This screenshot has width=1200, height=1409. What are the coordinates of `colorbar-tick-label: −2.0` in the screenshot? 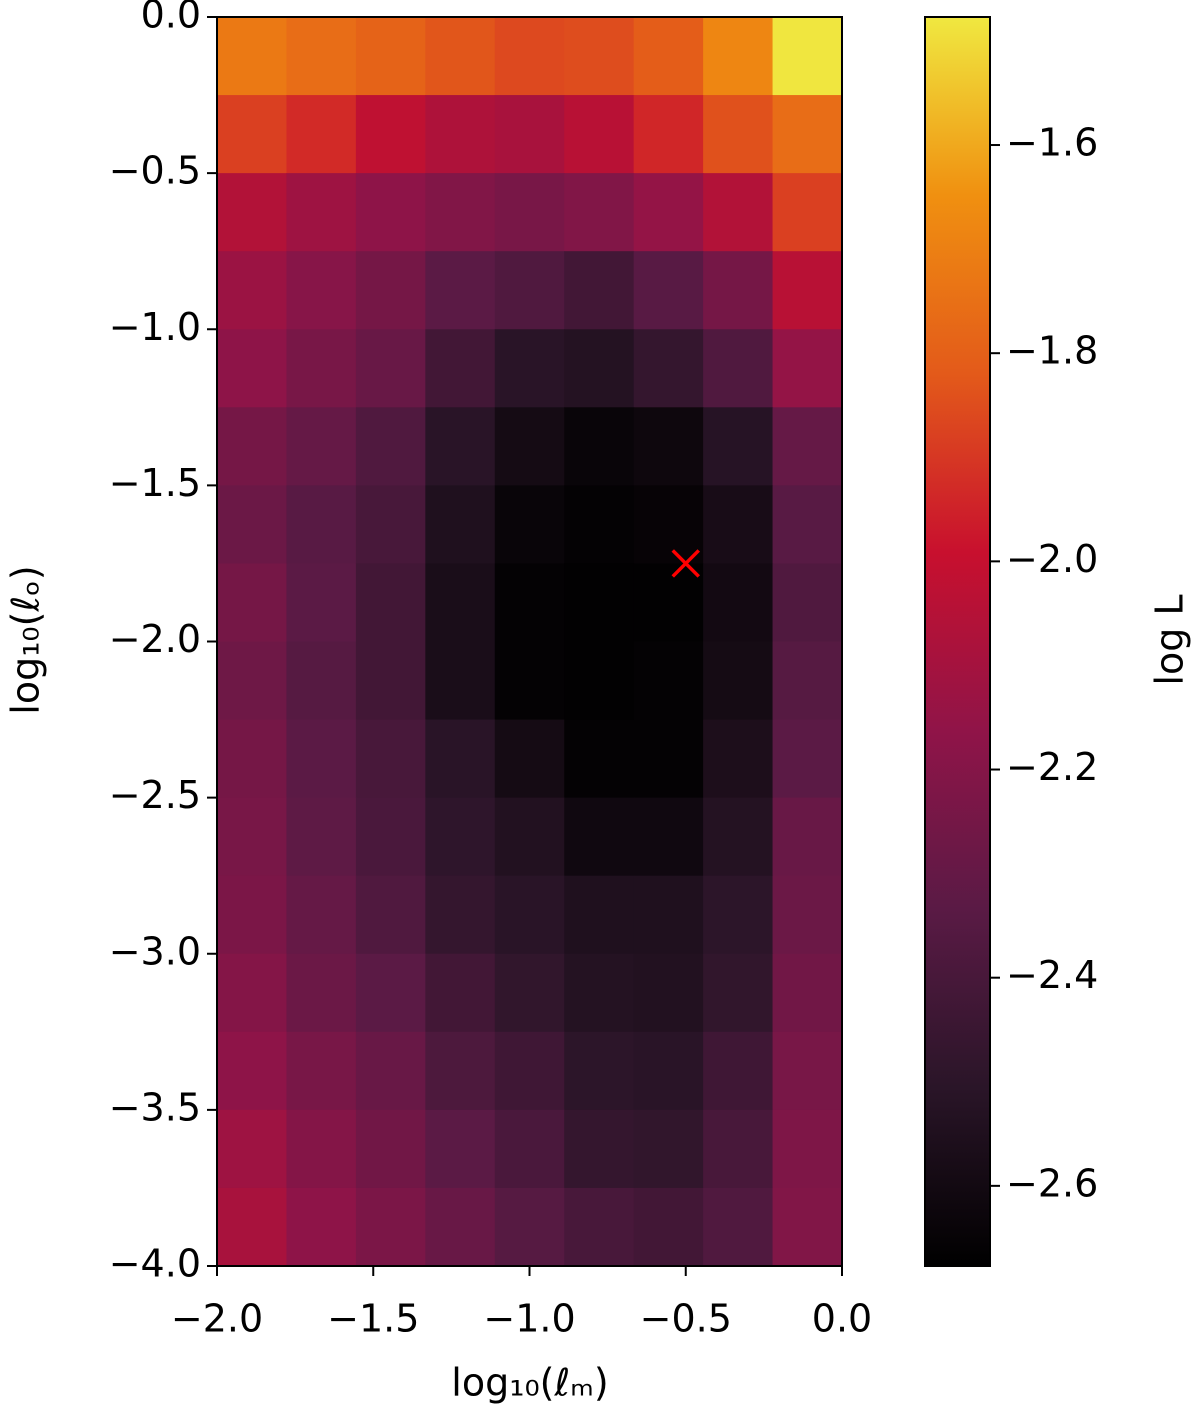 It's located at (1052, 559).